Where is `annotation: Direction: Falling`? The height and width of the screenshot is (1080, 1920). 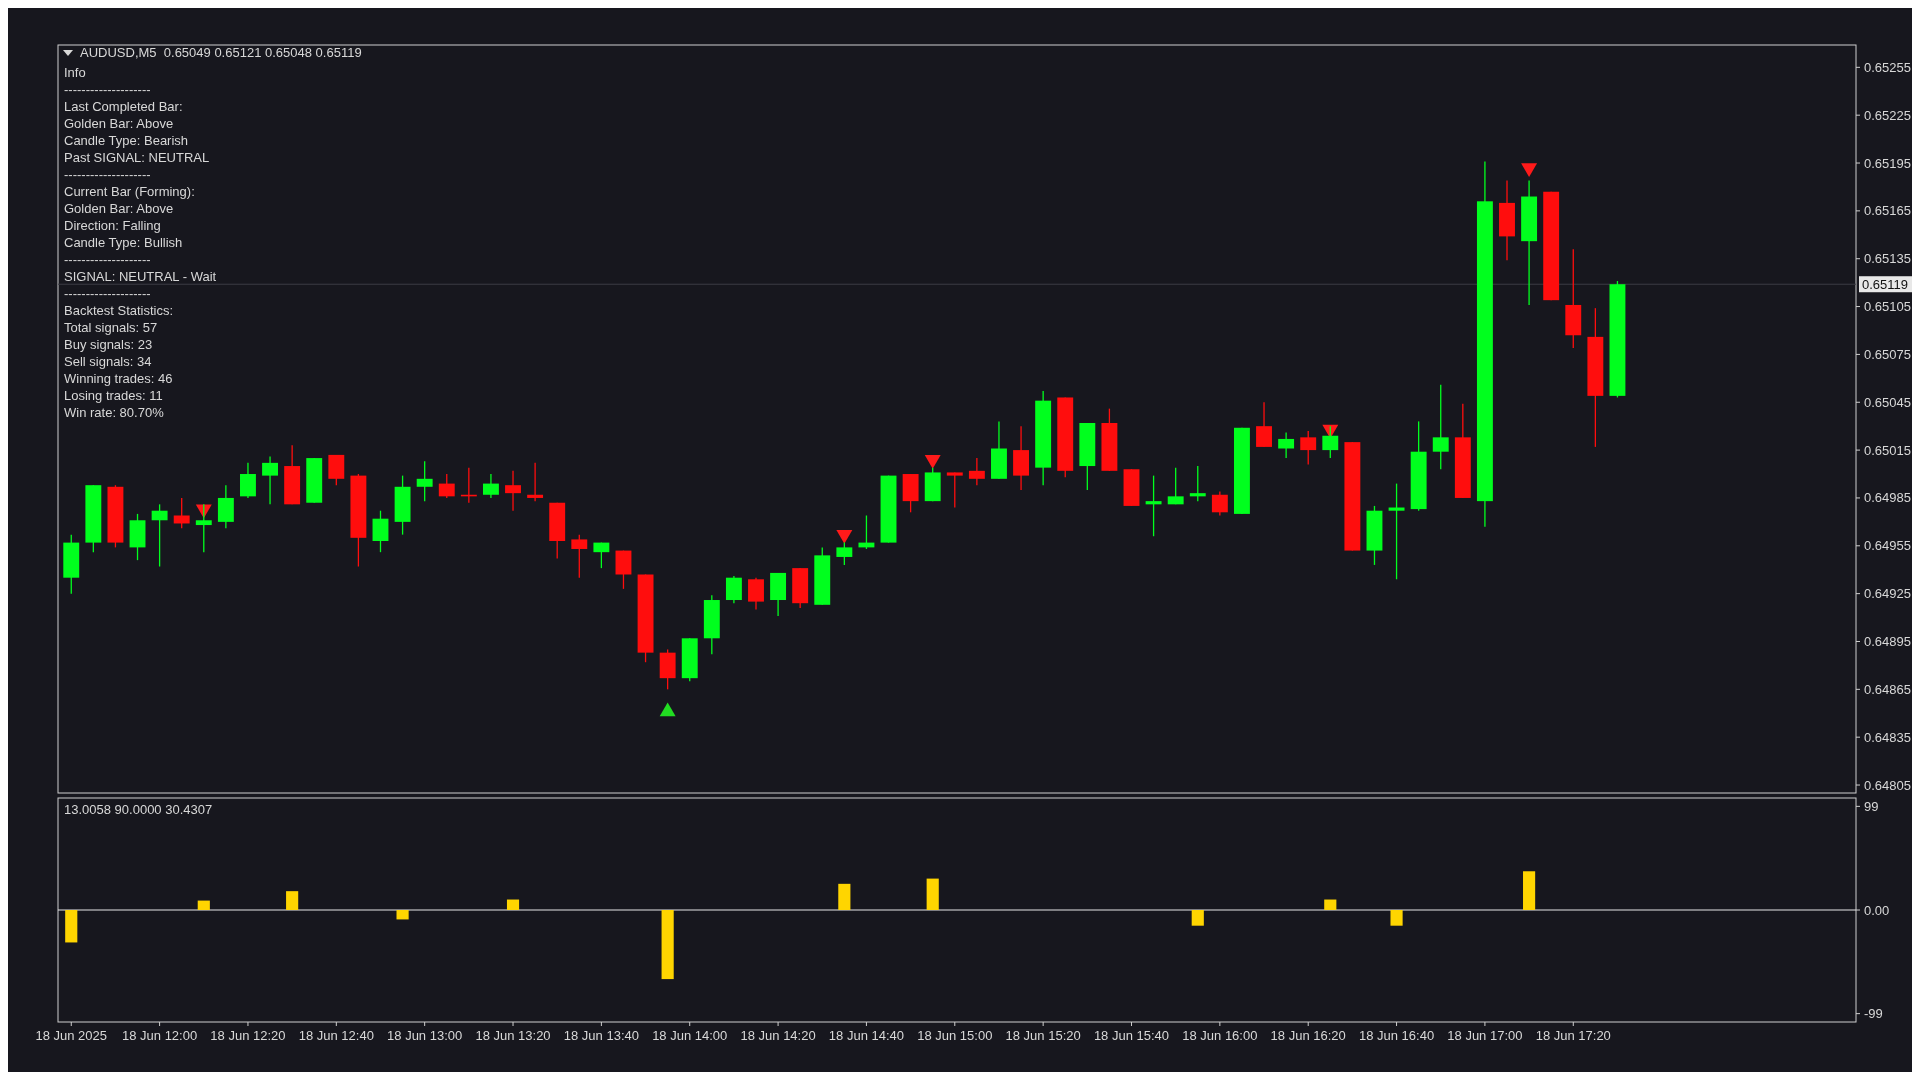
annotation: Direction: Falling is located at coordinates (112, 225).